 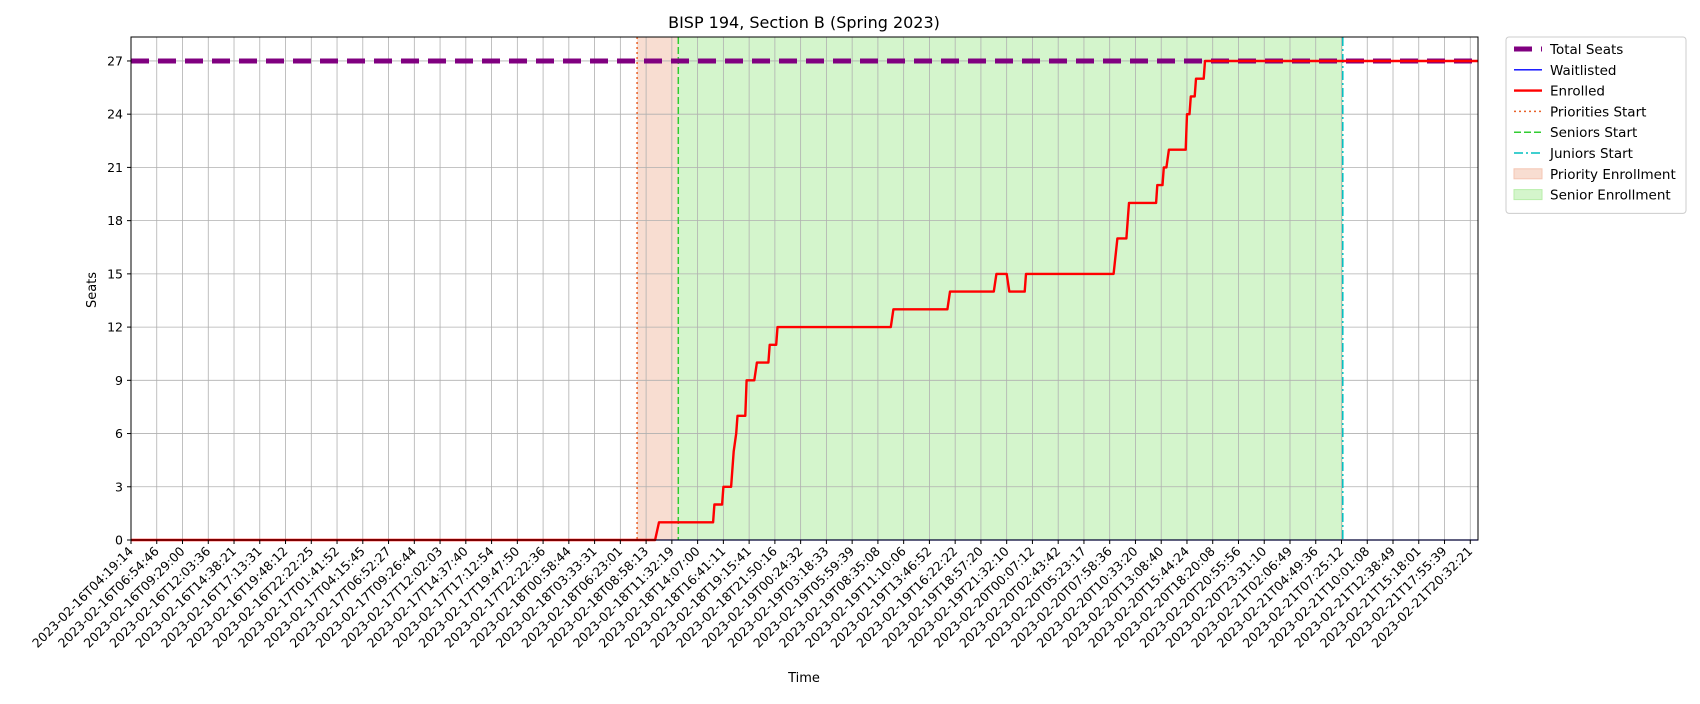 I want to click on x-axis-label: Time, so click(x=803, y=678).